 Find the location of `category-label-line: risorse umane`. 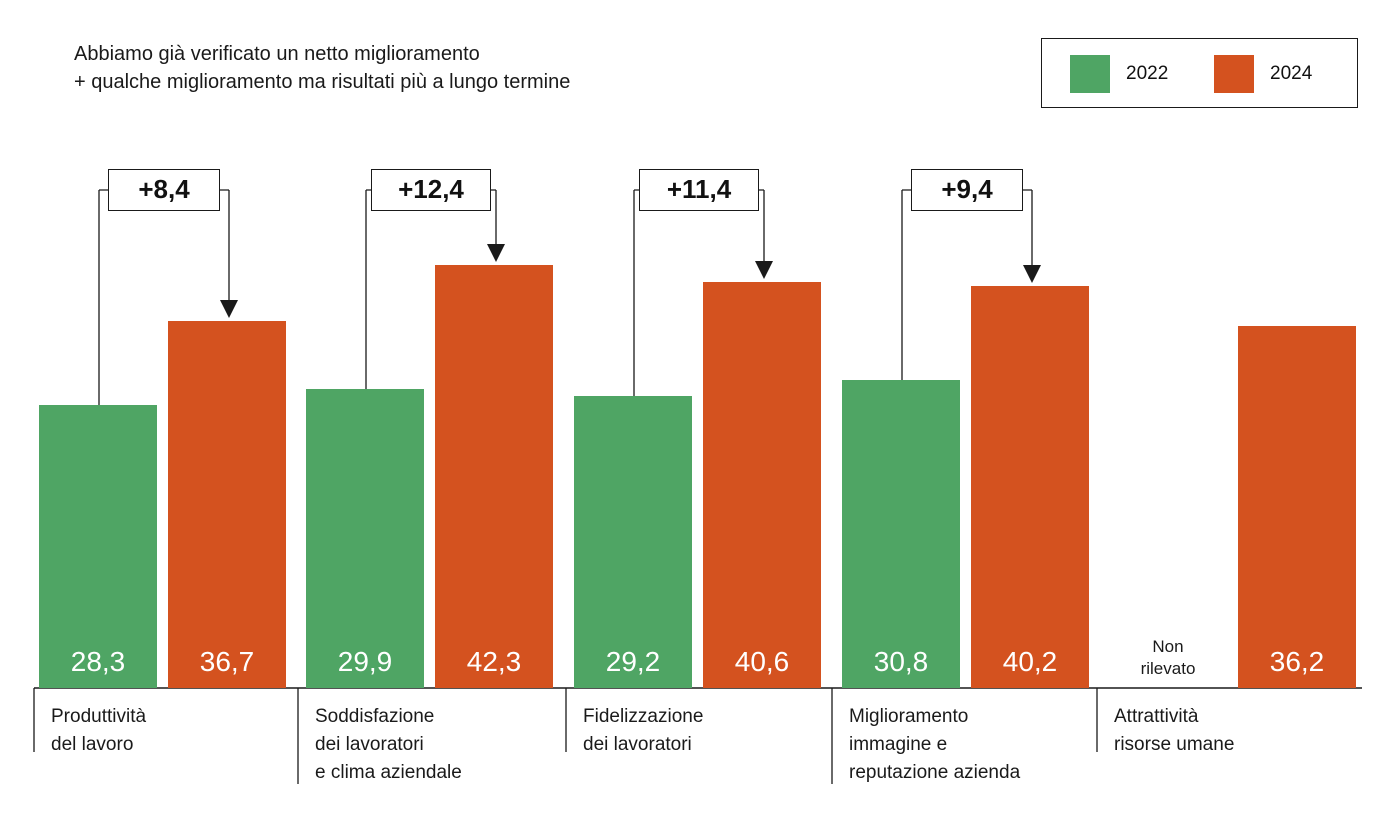

category-label-line: risorse umane is located at coordinates (1174, 744).